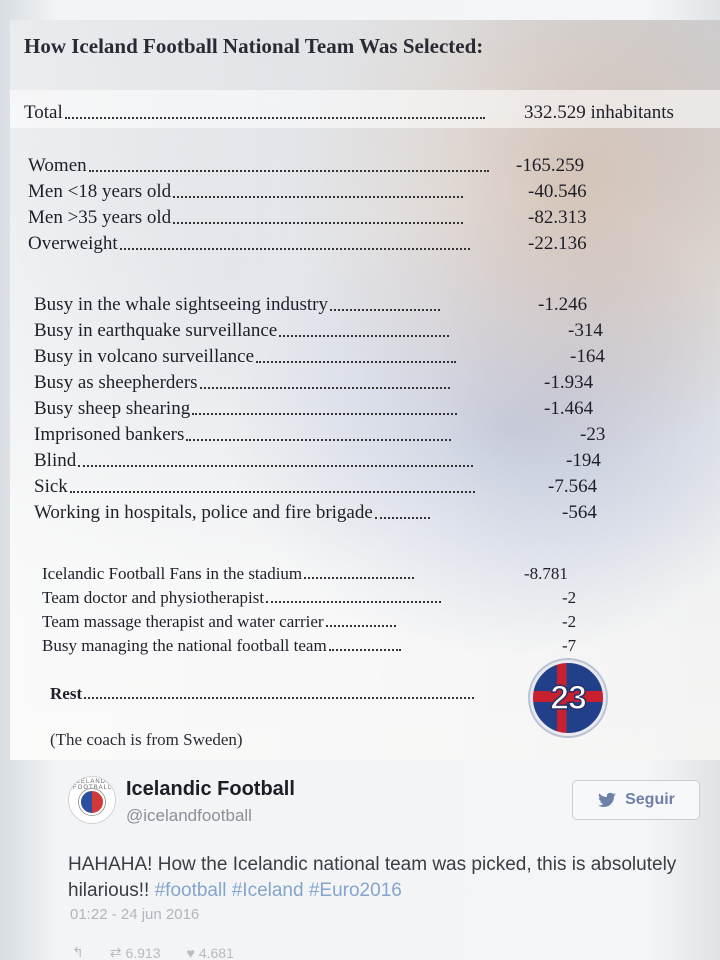 The width and height of the screenshot is (720, 960). What do you see at coordinates (55, 460) in the screenshot?
I see `row-label: Blind` at bounding box center [55, 460].